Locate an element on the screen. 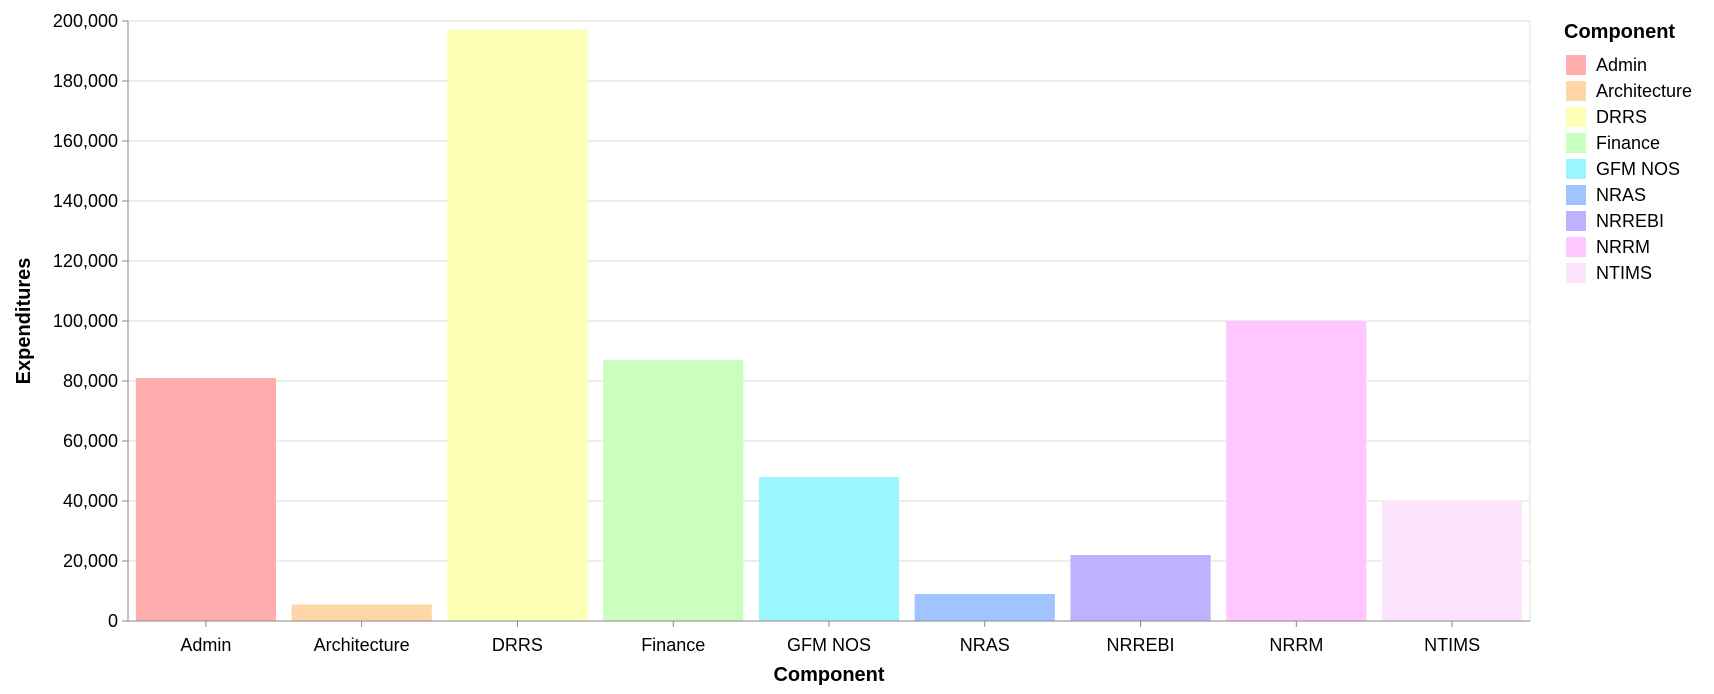 This screenshot has height=694, width=1714. bar-nrrebi is located at coordinates (1140, 588).